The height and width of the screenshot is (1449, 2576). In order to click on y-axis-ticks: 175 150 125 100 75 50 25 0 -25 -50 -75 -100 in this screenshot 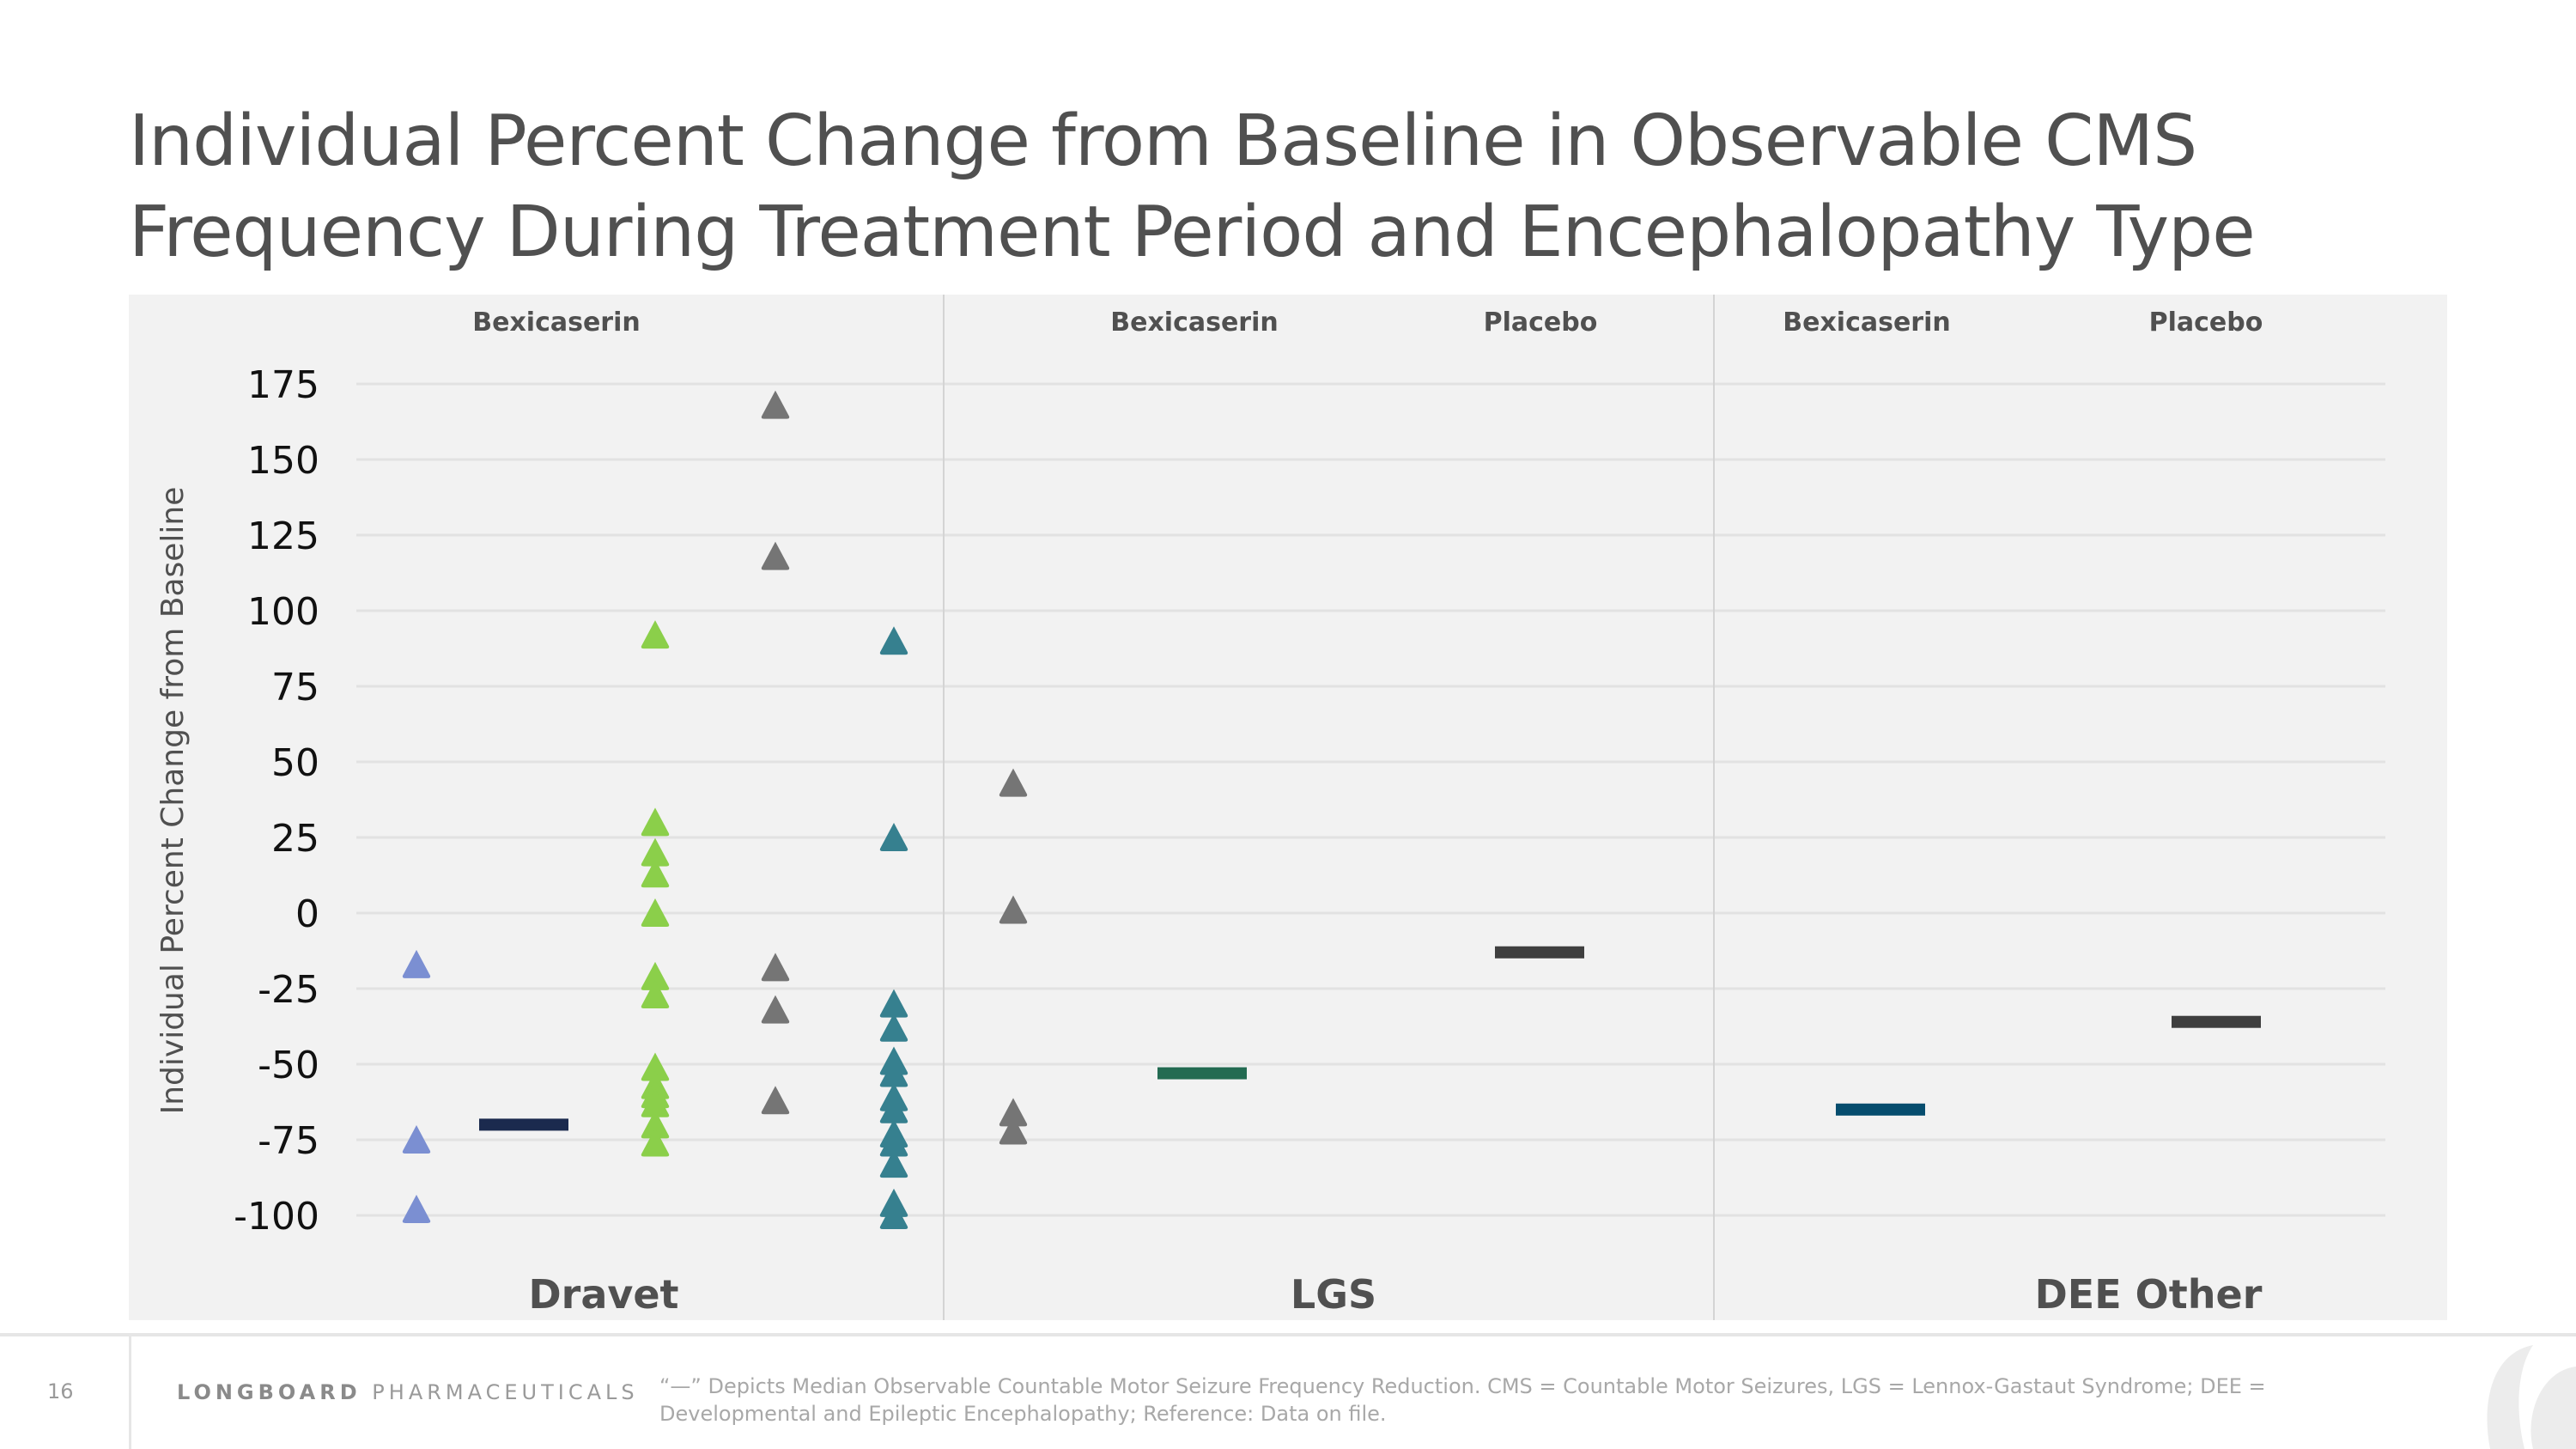, I will do `click(276, 801)`.